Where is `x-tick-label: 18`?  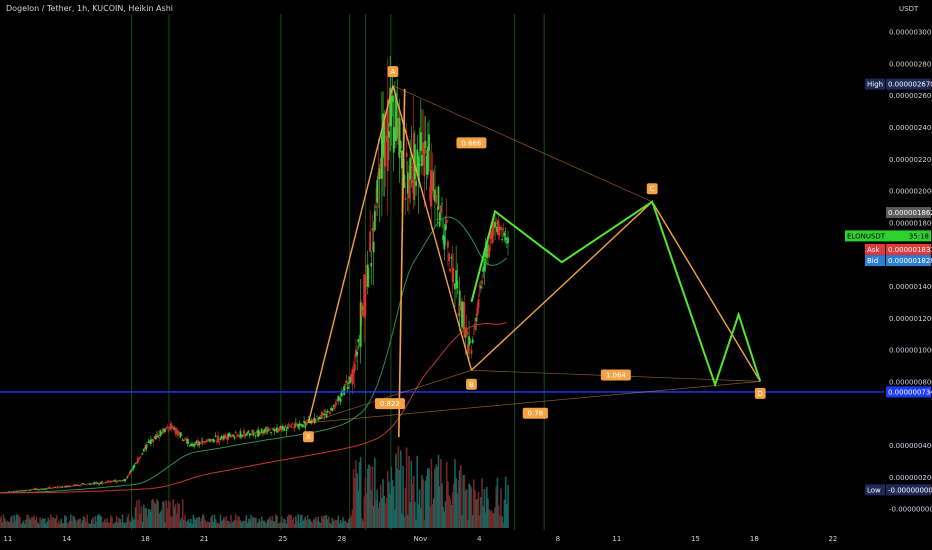
x-tick-label: 18 is located at coordinates (754, 539).